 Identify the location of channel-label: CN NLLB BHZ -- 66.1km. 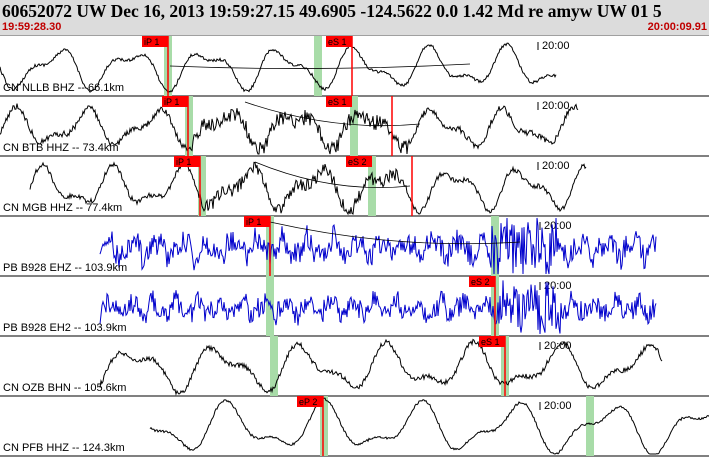
(63, 88).